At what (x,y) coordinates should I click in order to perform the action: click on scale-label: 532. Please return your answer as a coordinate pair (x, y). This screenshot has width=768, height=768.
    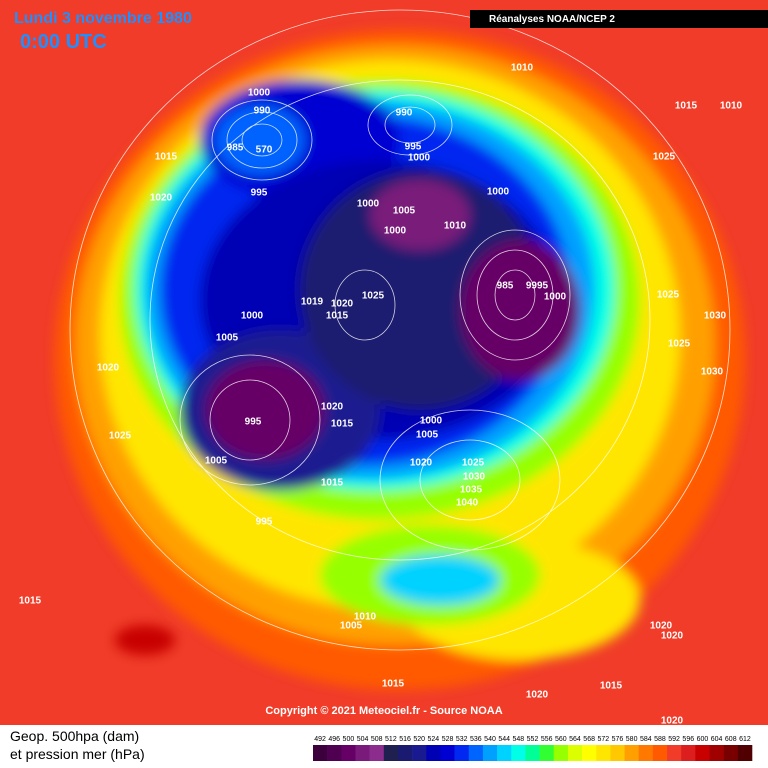
    Looking at the image, I should click on (462, 739).